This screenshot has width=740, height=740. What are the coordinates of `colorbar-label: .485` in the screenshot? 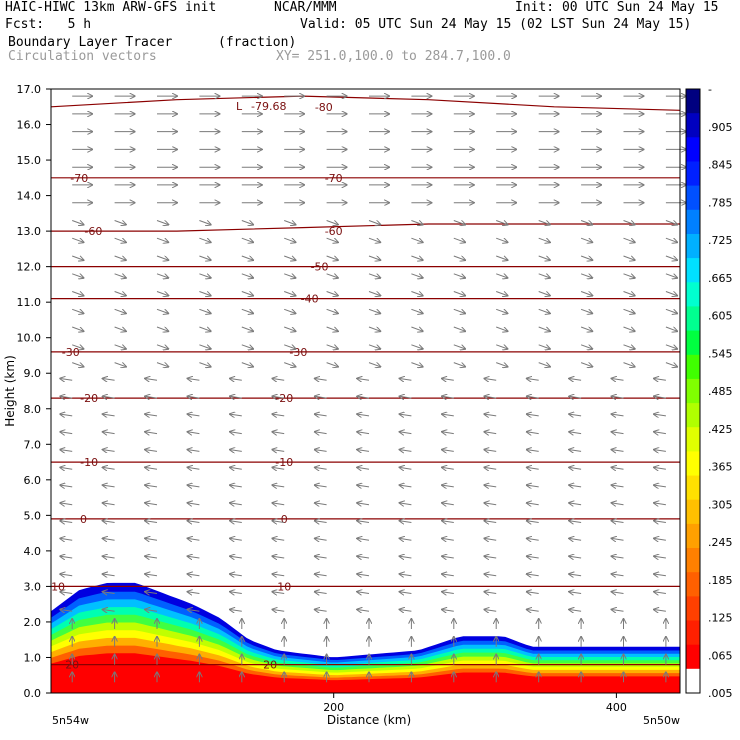 It's located at (720, 391).